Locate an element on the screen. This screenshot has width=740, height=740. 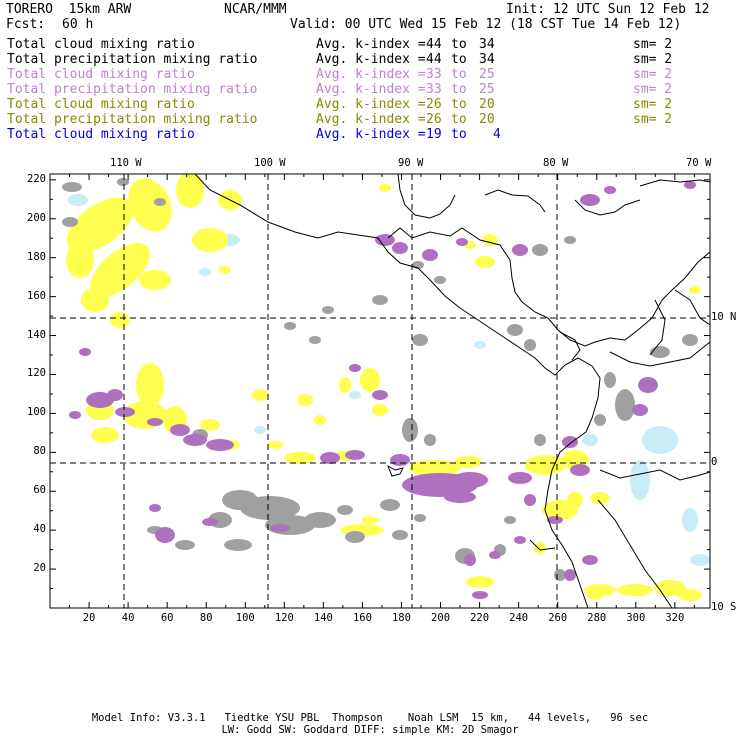
y-grid-label: 220 is located at coordinates (36, 178).